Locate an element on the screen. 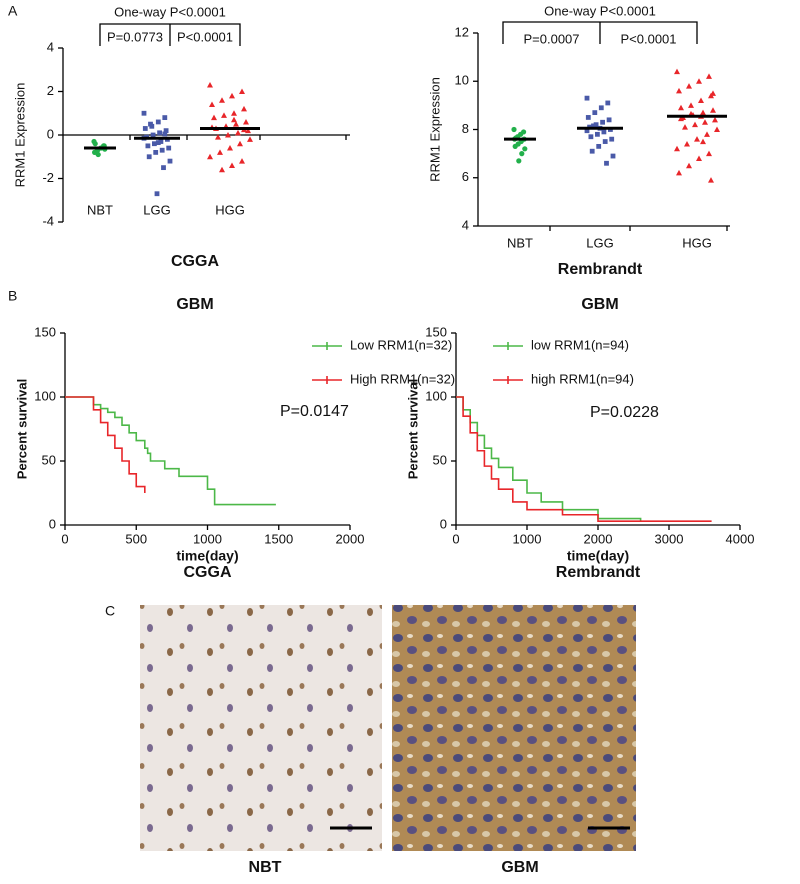  category-label: HGG is located at coordinates (697, 242).